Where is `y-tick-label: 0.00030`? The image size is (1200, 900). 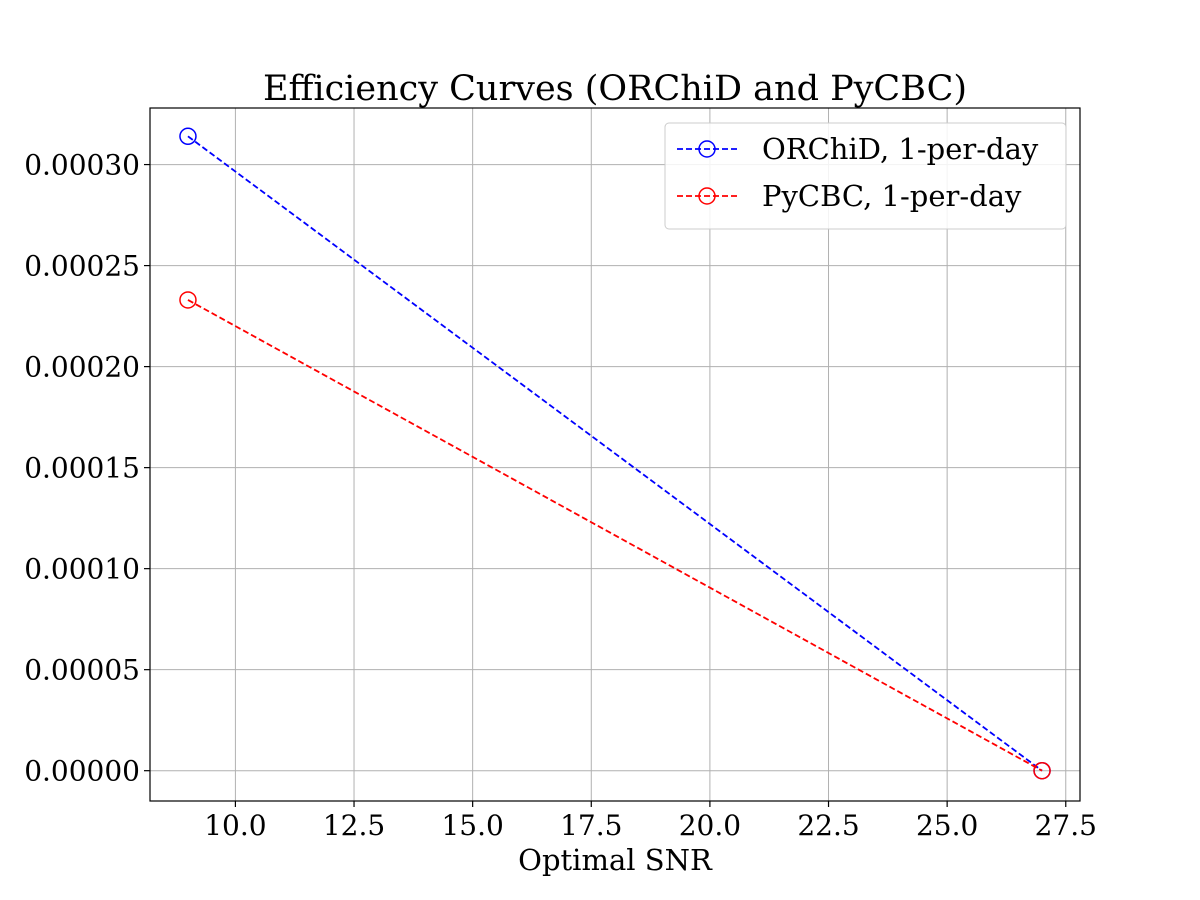
y-tick-label: 0.00030 is located at coordinates (82, 165).